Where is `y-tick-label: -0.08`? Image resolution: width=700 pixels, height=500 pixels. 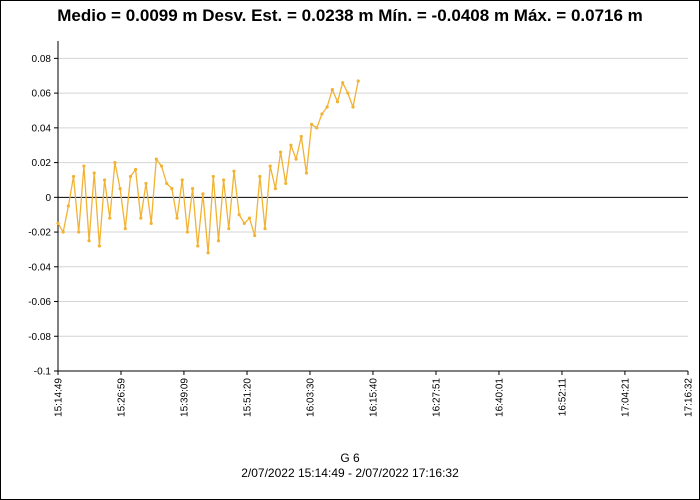
y-tick-label: -0.08 is located at coordinates (39, 337).